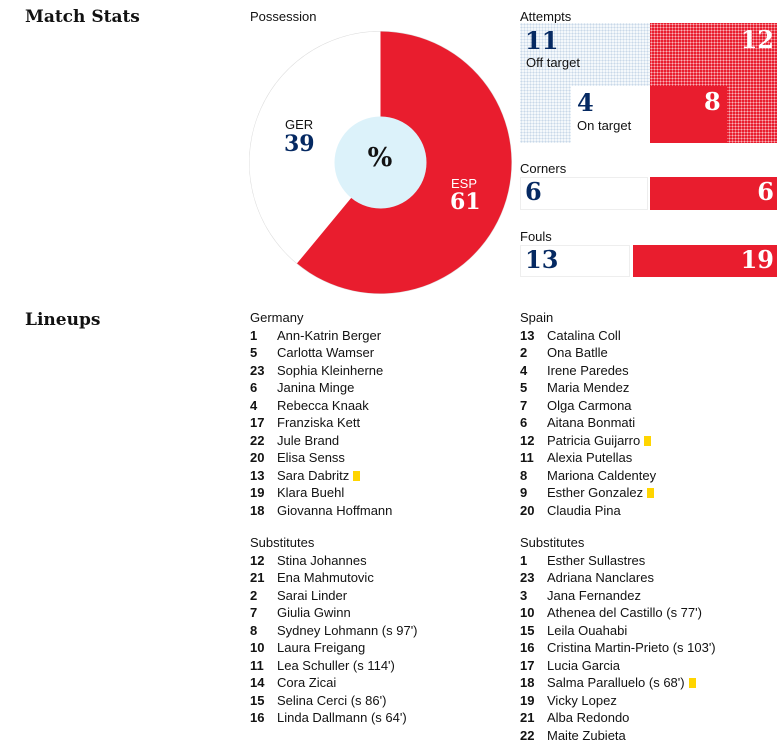 Image resolution: width=784 pixels, height=746 pixels. I want to click on player-row: 22 Maite Zubieta, so click(618, 736).